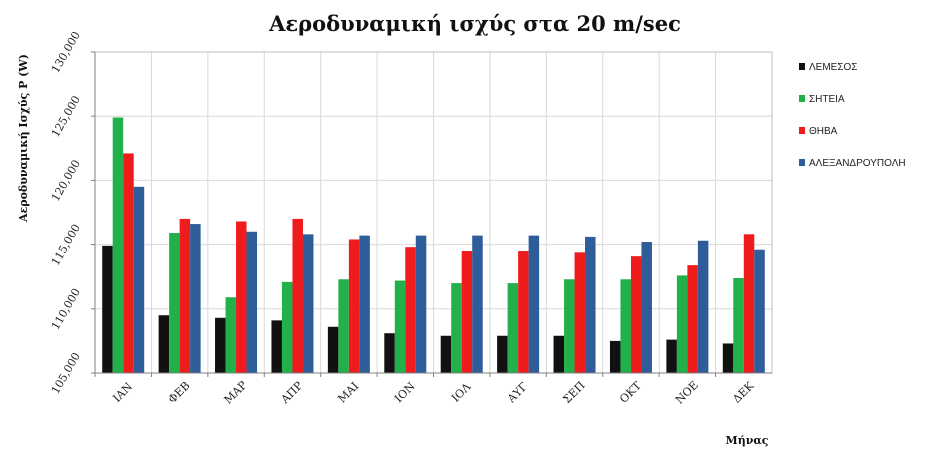 This screenshot has width=950, height=458. Describe the element at coordinates (474, 23) in the screenshot. I see `chart-title: Αεροδυναμική ισχύς στα 20 m/sec` at that location.